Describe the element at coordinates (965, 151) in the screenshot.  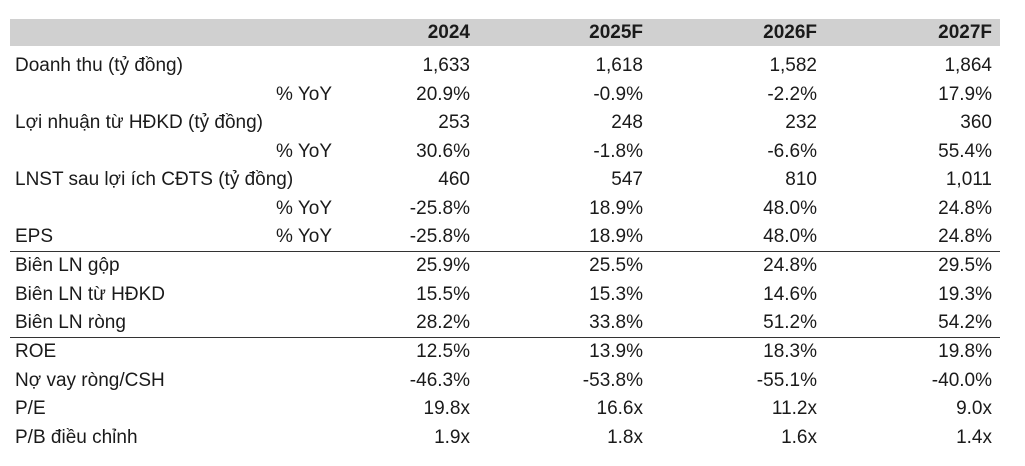
I see `value-2027f: 55.4%` at that location.